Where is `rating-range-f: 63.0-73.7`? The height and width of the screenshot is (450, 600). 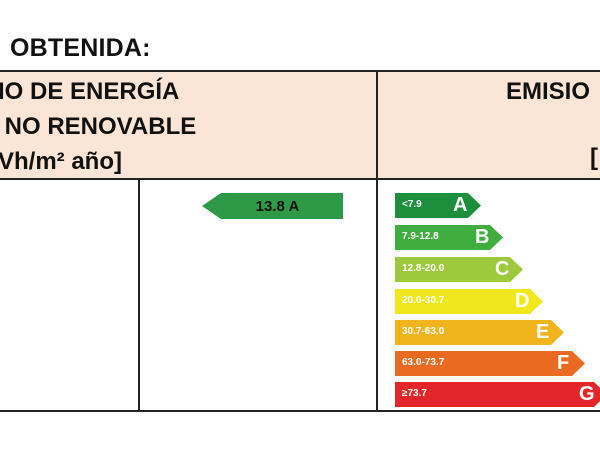
rating-range-f: 63.0-73.7 is located at coordinates (423, 362).